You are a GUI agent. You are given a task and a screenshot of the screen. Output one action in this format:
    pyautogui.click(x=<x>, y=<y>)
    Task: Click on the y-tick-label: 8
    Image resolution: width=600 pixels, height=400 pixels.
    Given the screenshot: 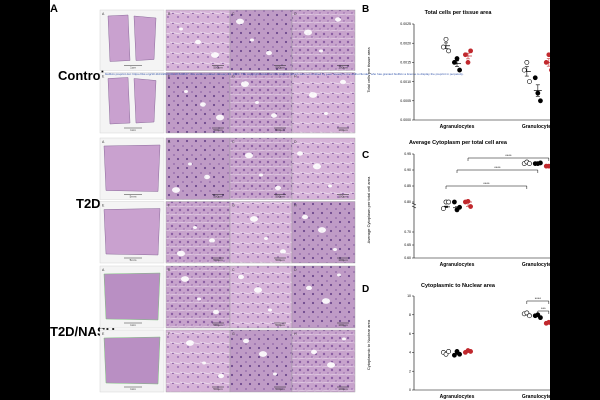 What is the action you would take?
    pyautogui.click(x=410, y=315)
    